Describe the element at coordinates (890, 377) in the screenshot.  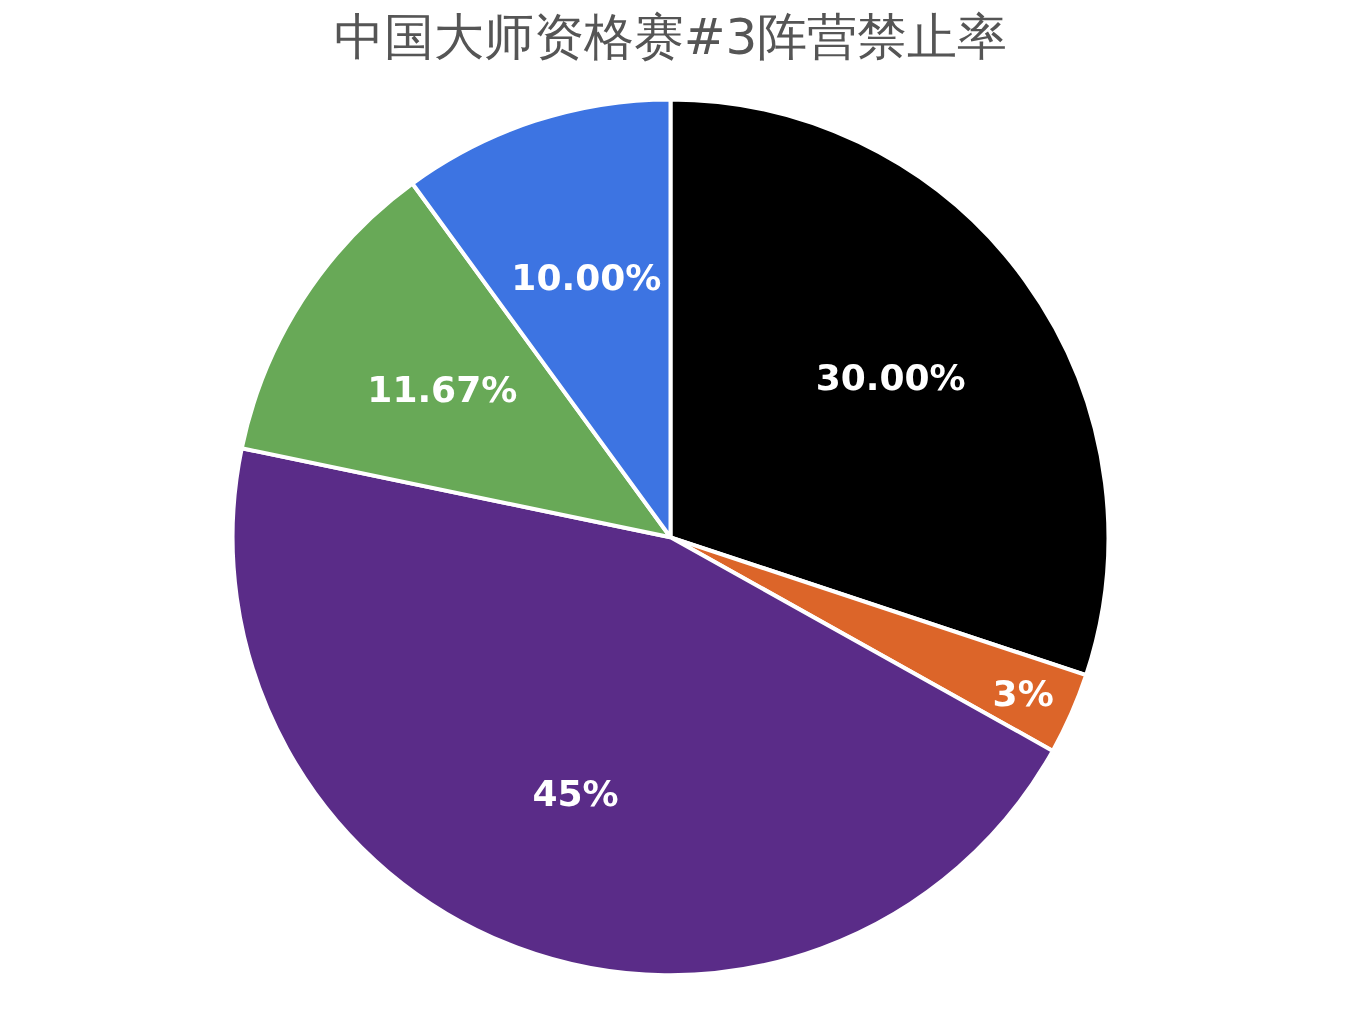
I see `data-label: 30.00%` at that location.